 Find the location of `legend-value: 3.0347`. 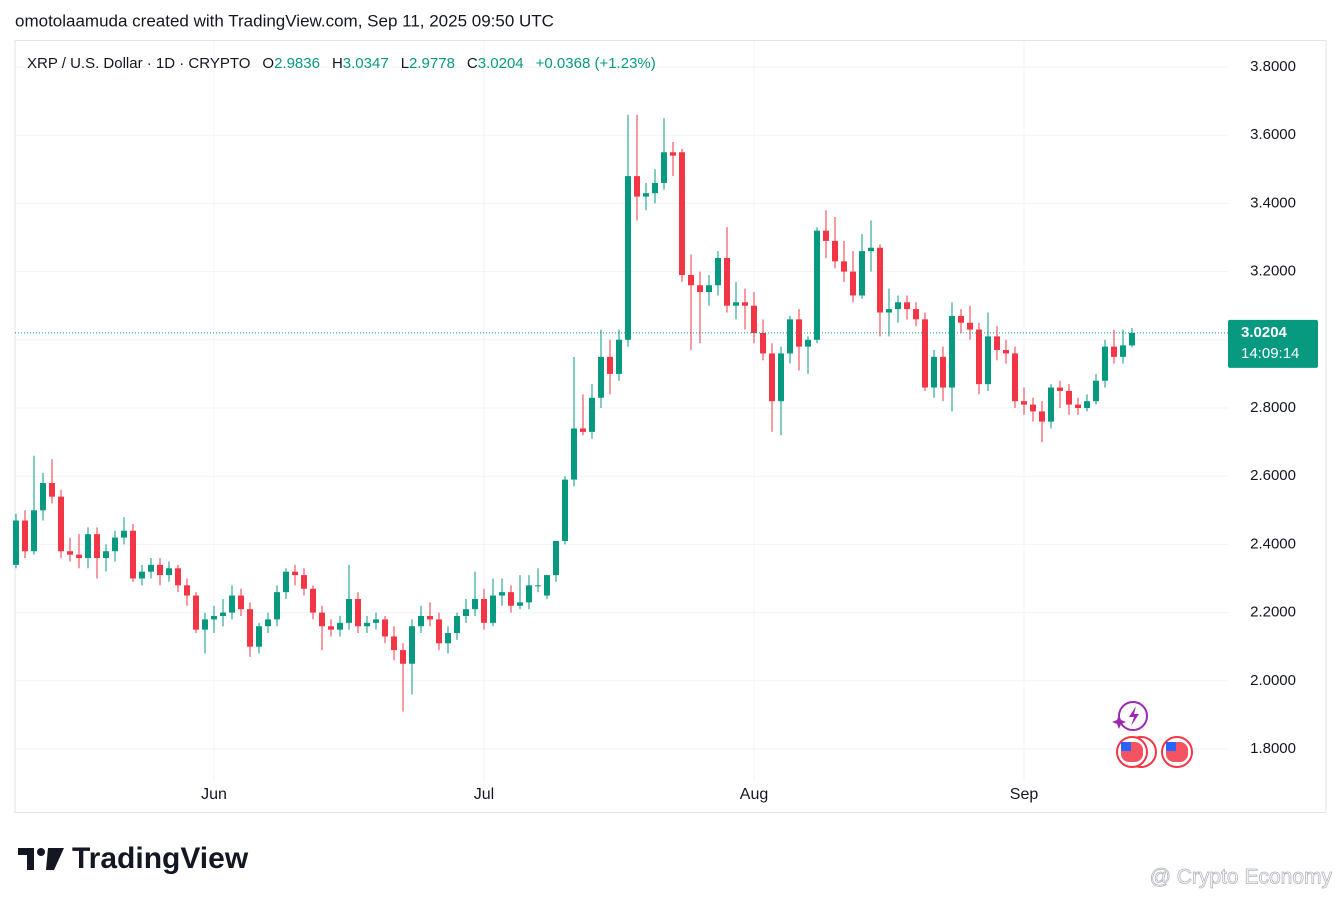

legend-value: 3.0347 is located at coordinates (366, 63).